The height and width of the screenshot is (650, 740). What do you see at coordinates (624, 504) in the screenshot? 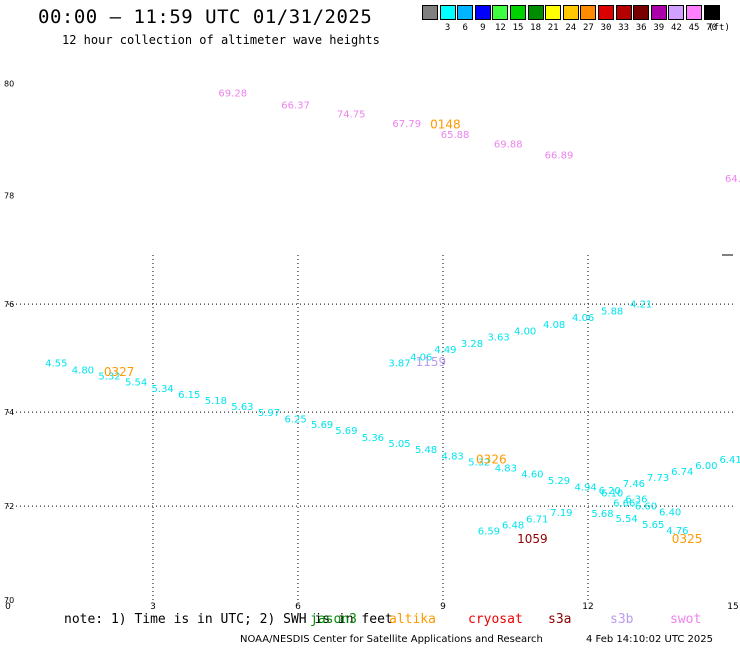
I see `wave-height-value: 6.66` at bounding box center [624, 504].